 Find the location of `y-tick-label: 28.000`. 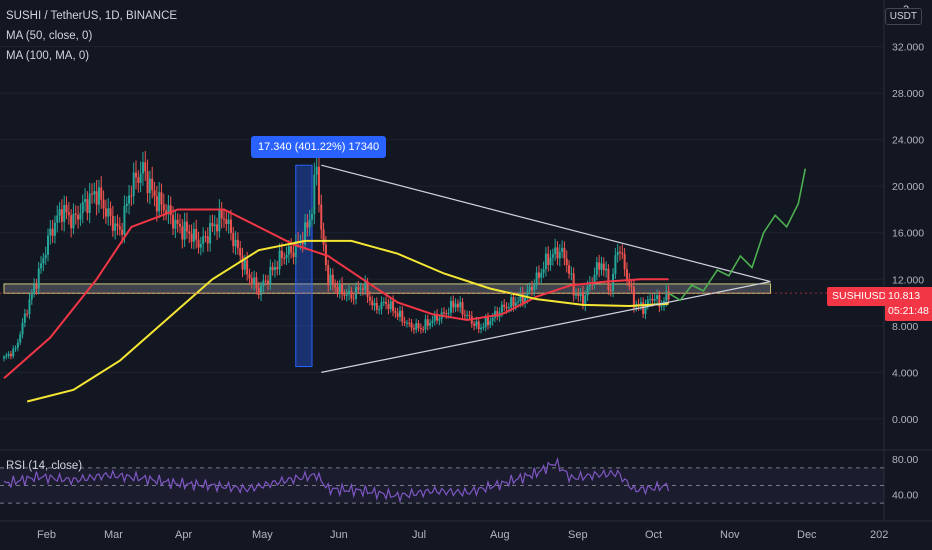

y-tick-label: 28.000 is located at coordinates (908, 94).